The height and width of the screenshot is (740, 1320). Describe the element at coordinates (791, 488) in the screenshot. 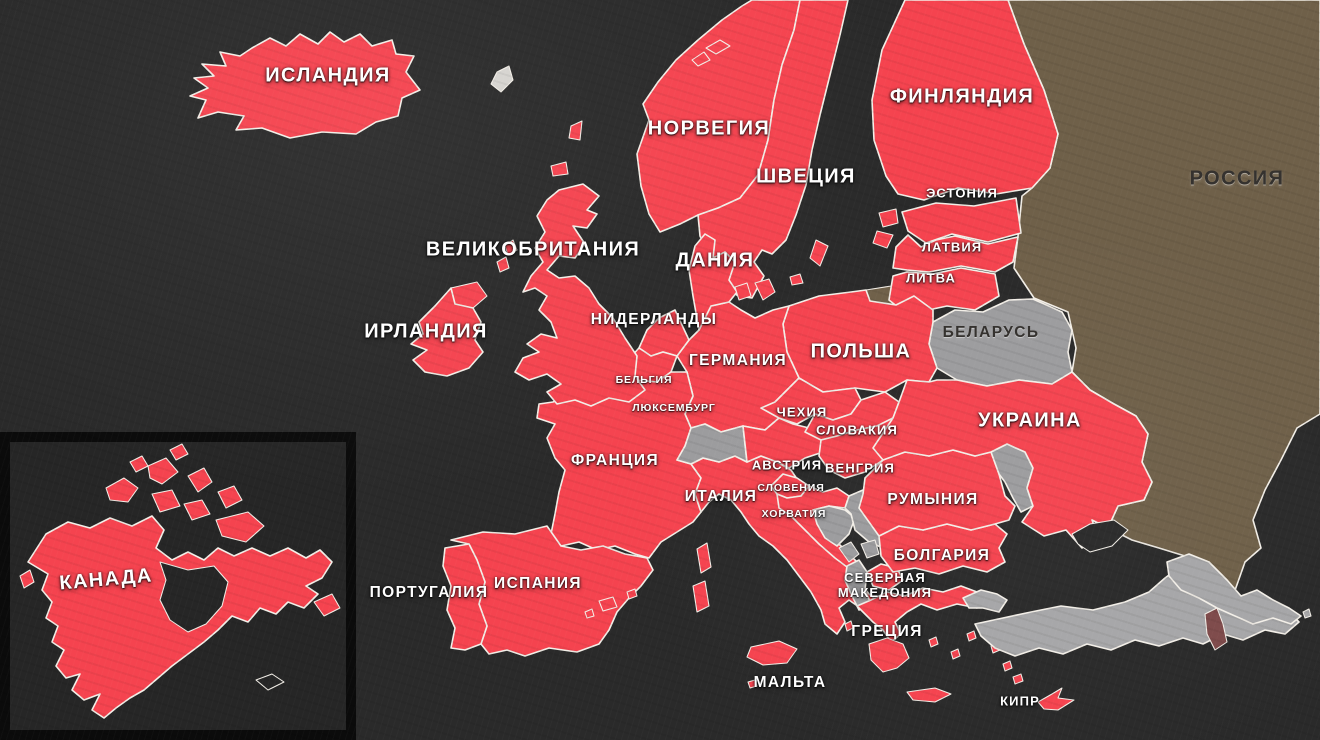

I see `label-slovenia: СЛОВЕНИЯ` at that location.